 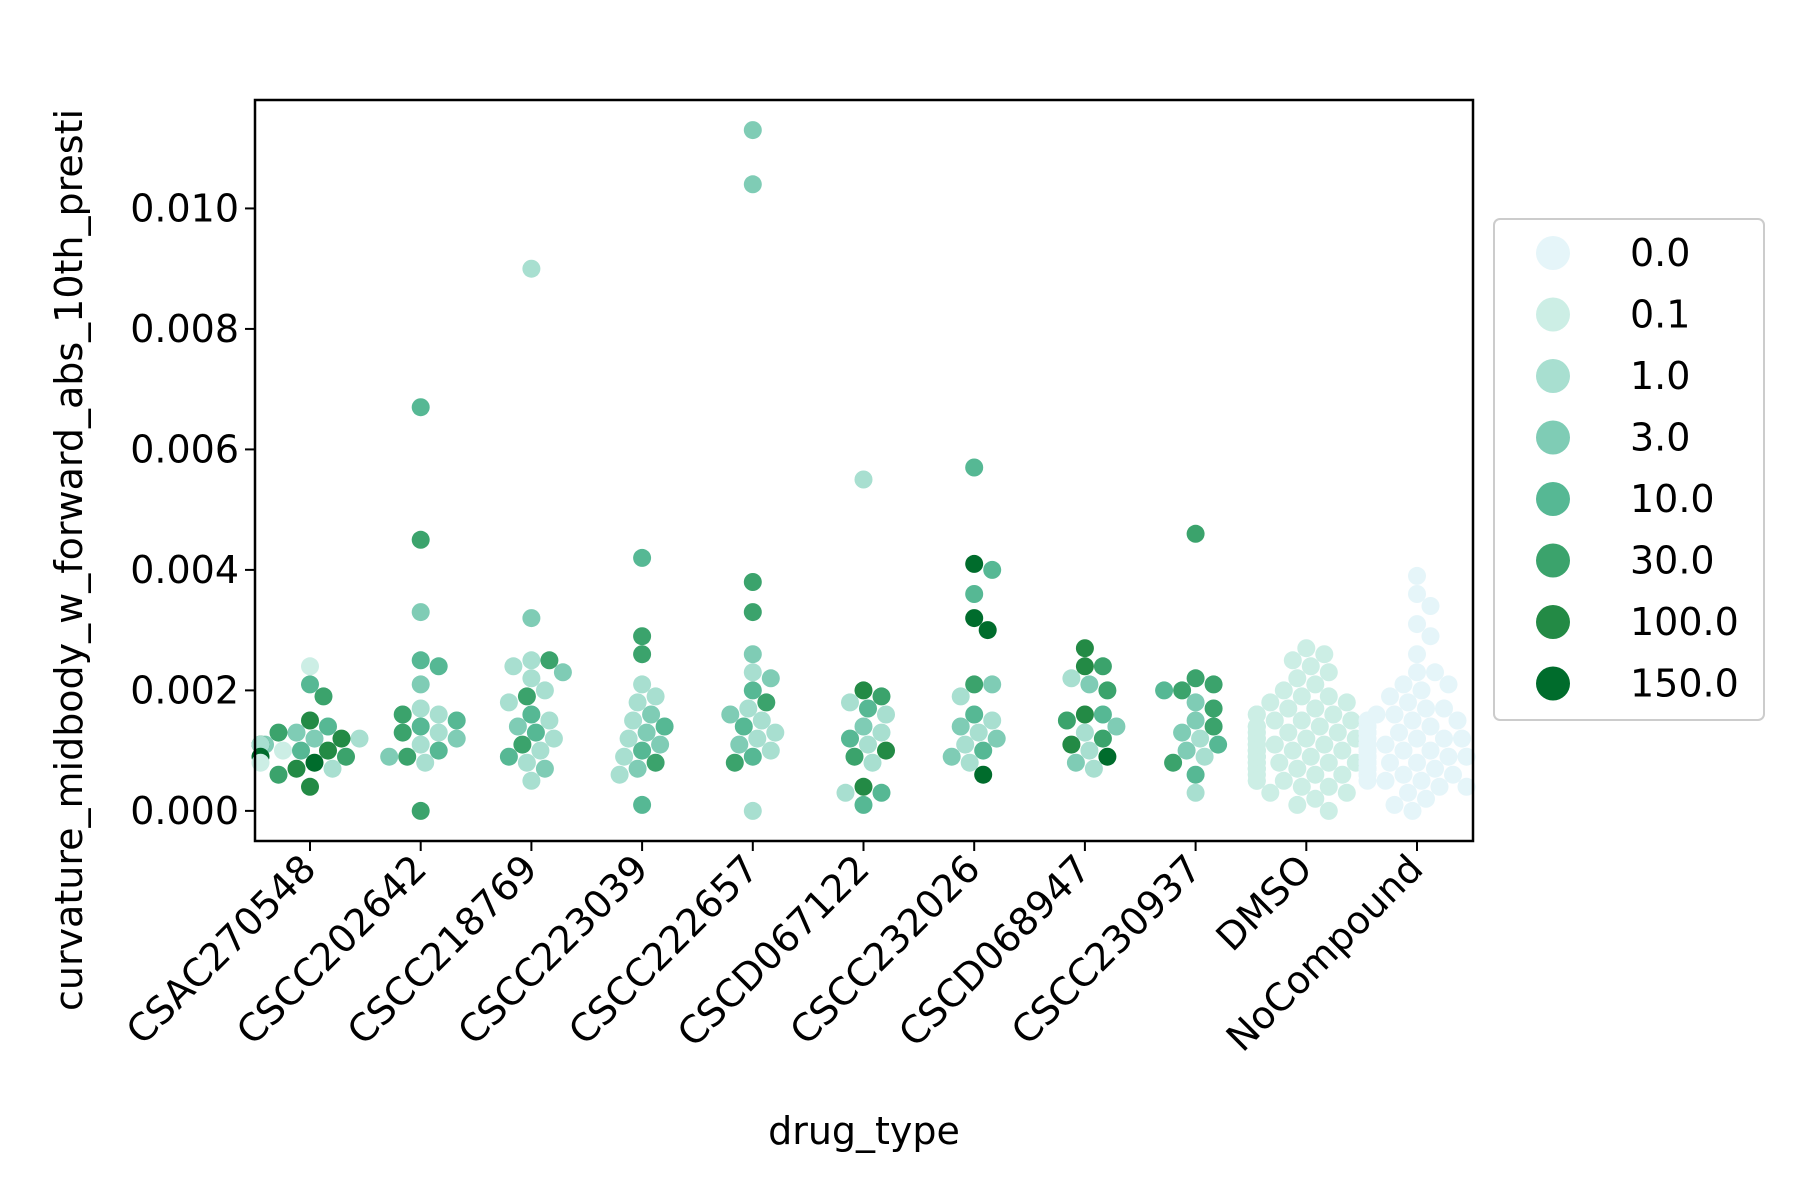 I want to click on legend-frame, so click(x=1629, y=469).